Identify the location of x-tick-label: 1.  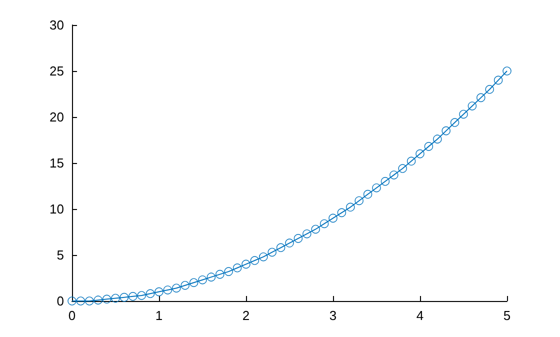
(159, 315).